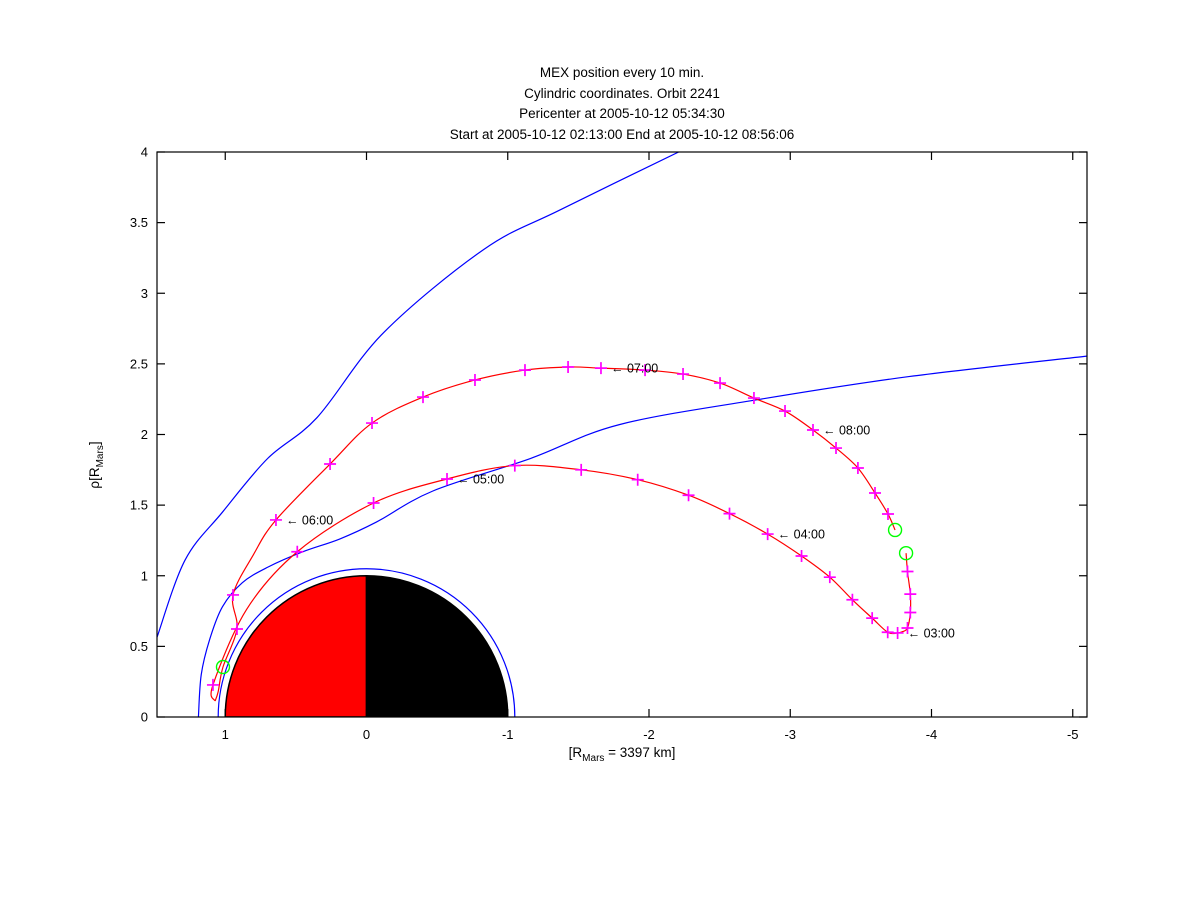 This screenshot has width=1200, height=900. Describe the element at coordinates (437, 645) in the screenshot. I see `planet-nightside` at that location.